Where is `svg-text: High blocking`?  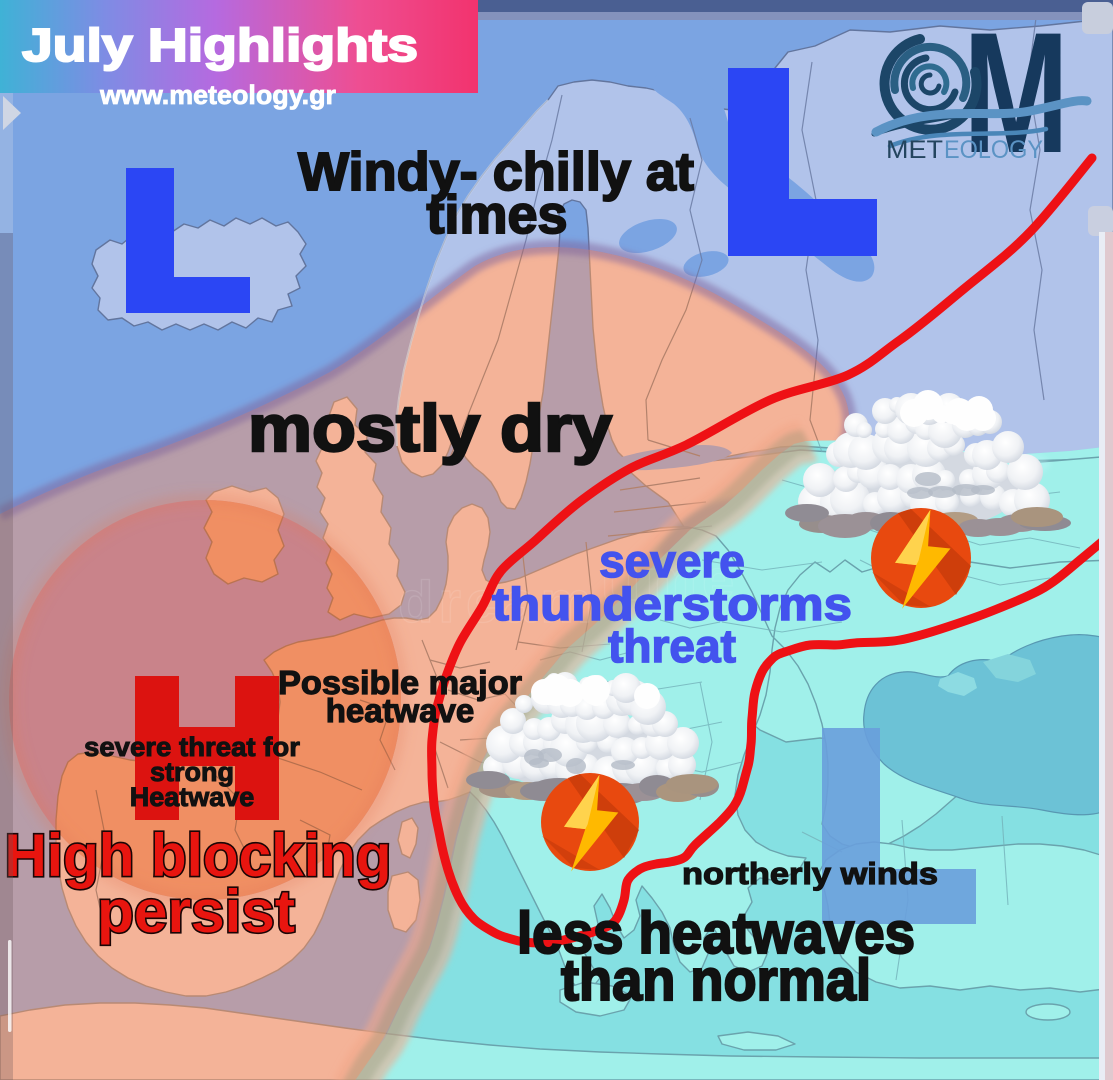 svg-text: High blocking is located at coordinates (198, 855).